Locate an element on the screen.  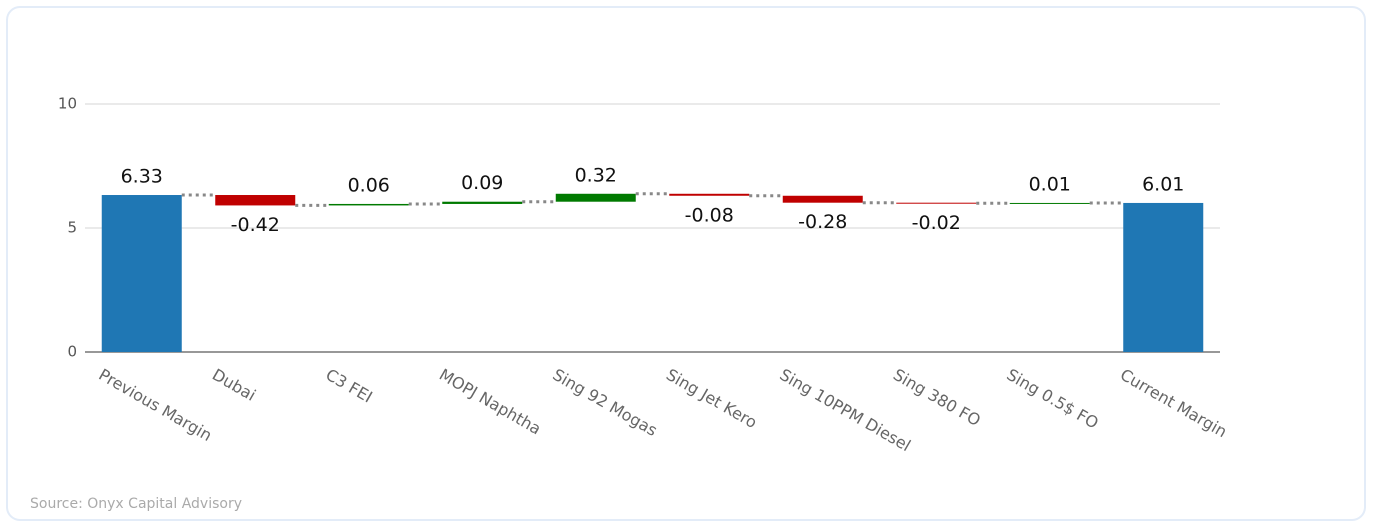
x-tick-label: Dubai is located at coordinates (234, 385).